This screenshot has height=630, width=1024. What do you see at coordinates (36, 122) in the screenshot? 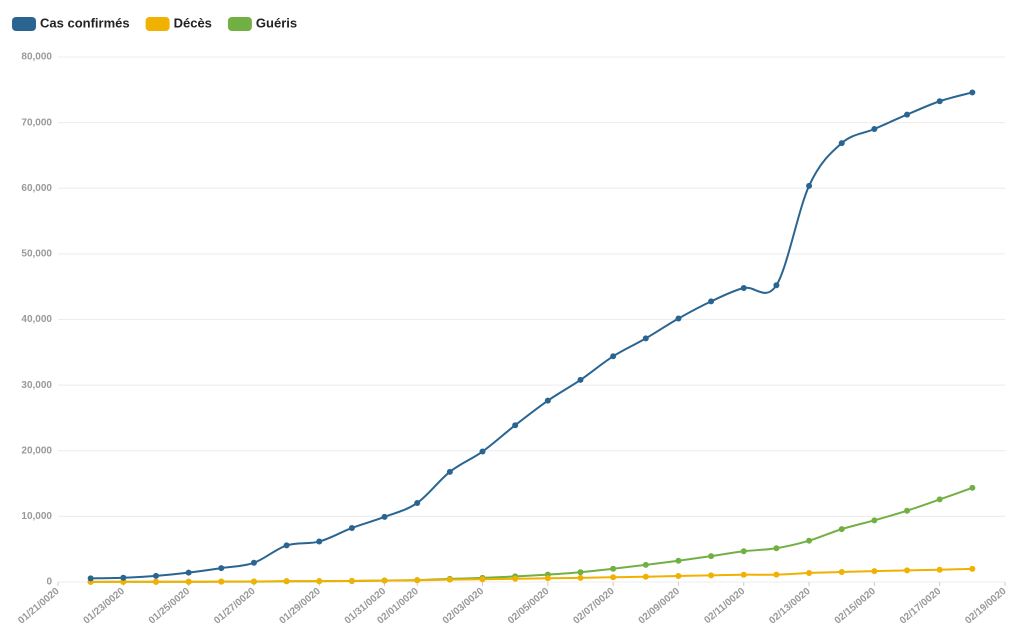
I see `y-tick-label: 70,000` at bounding box center [36, 122].